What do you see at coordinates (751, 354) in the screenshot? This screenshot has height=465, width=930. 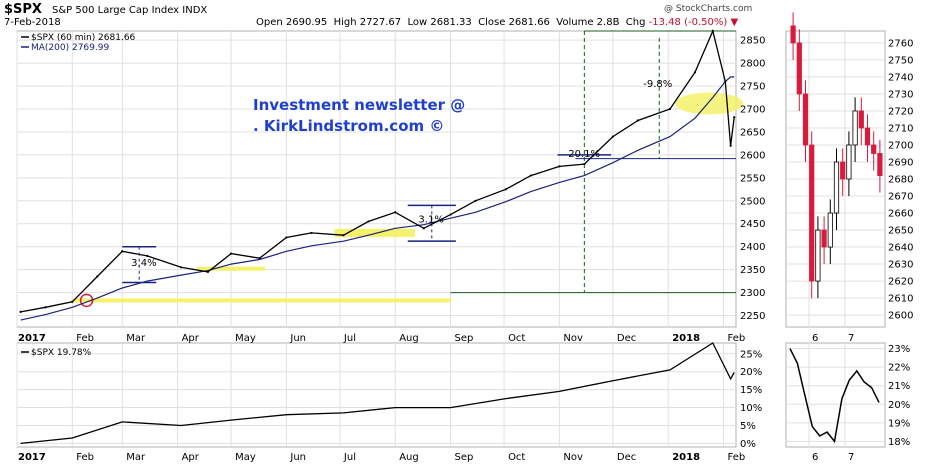 I see `lower-y-tick: 25%` at bounding box center [751, 354].